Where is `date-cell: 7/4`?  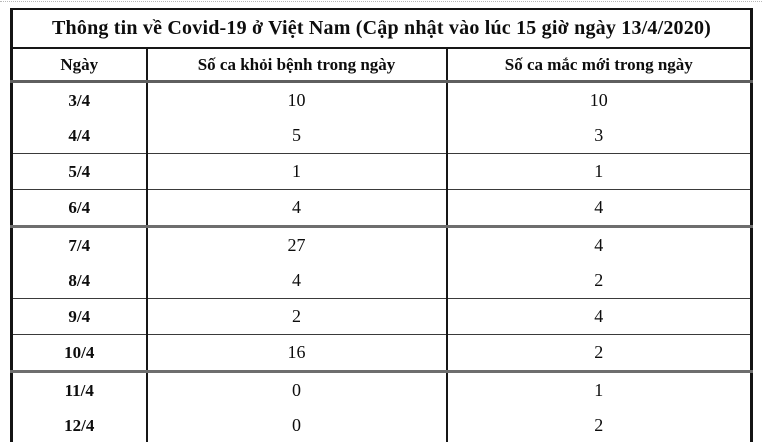
date-cell: 7/4 is located at coordinates (79, 245).